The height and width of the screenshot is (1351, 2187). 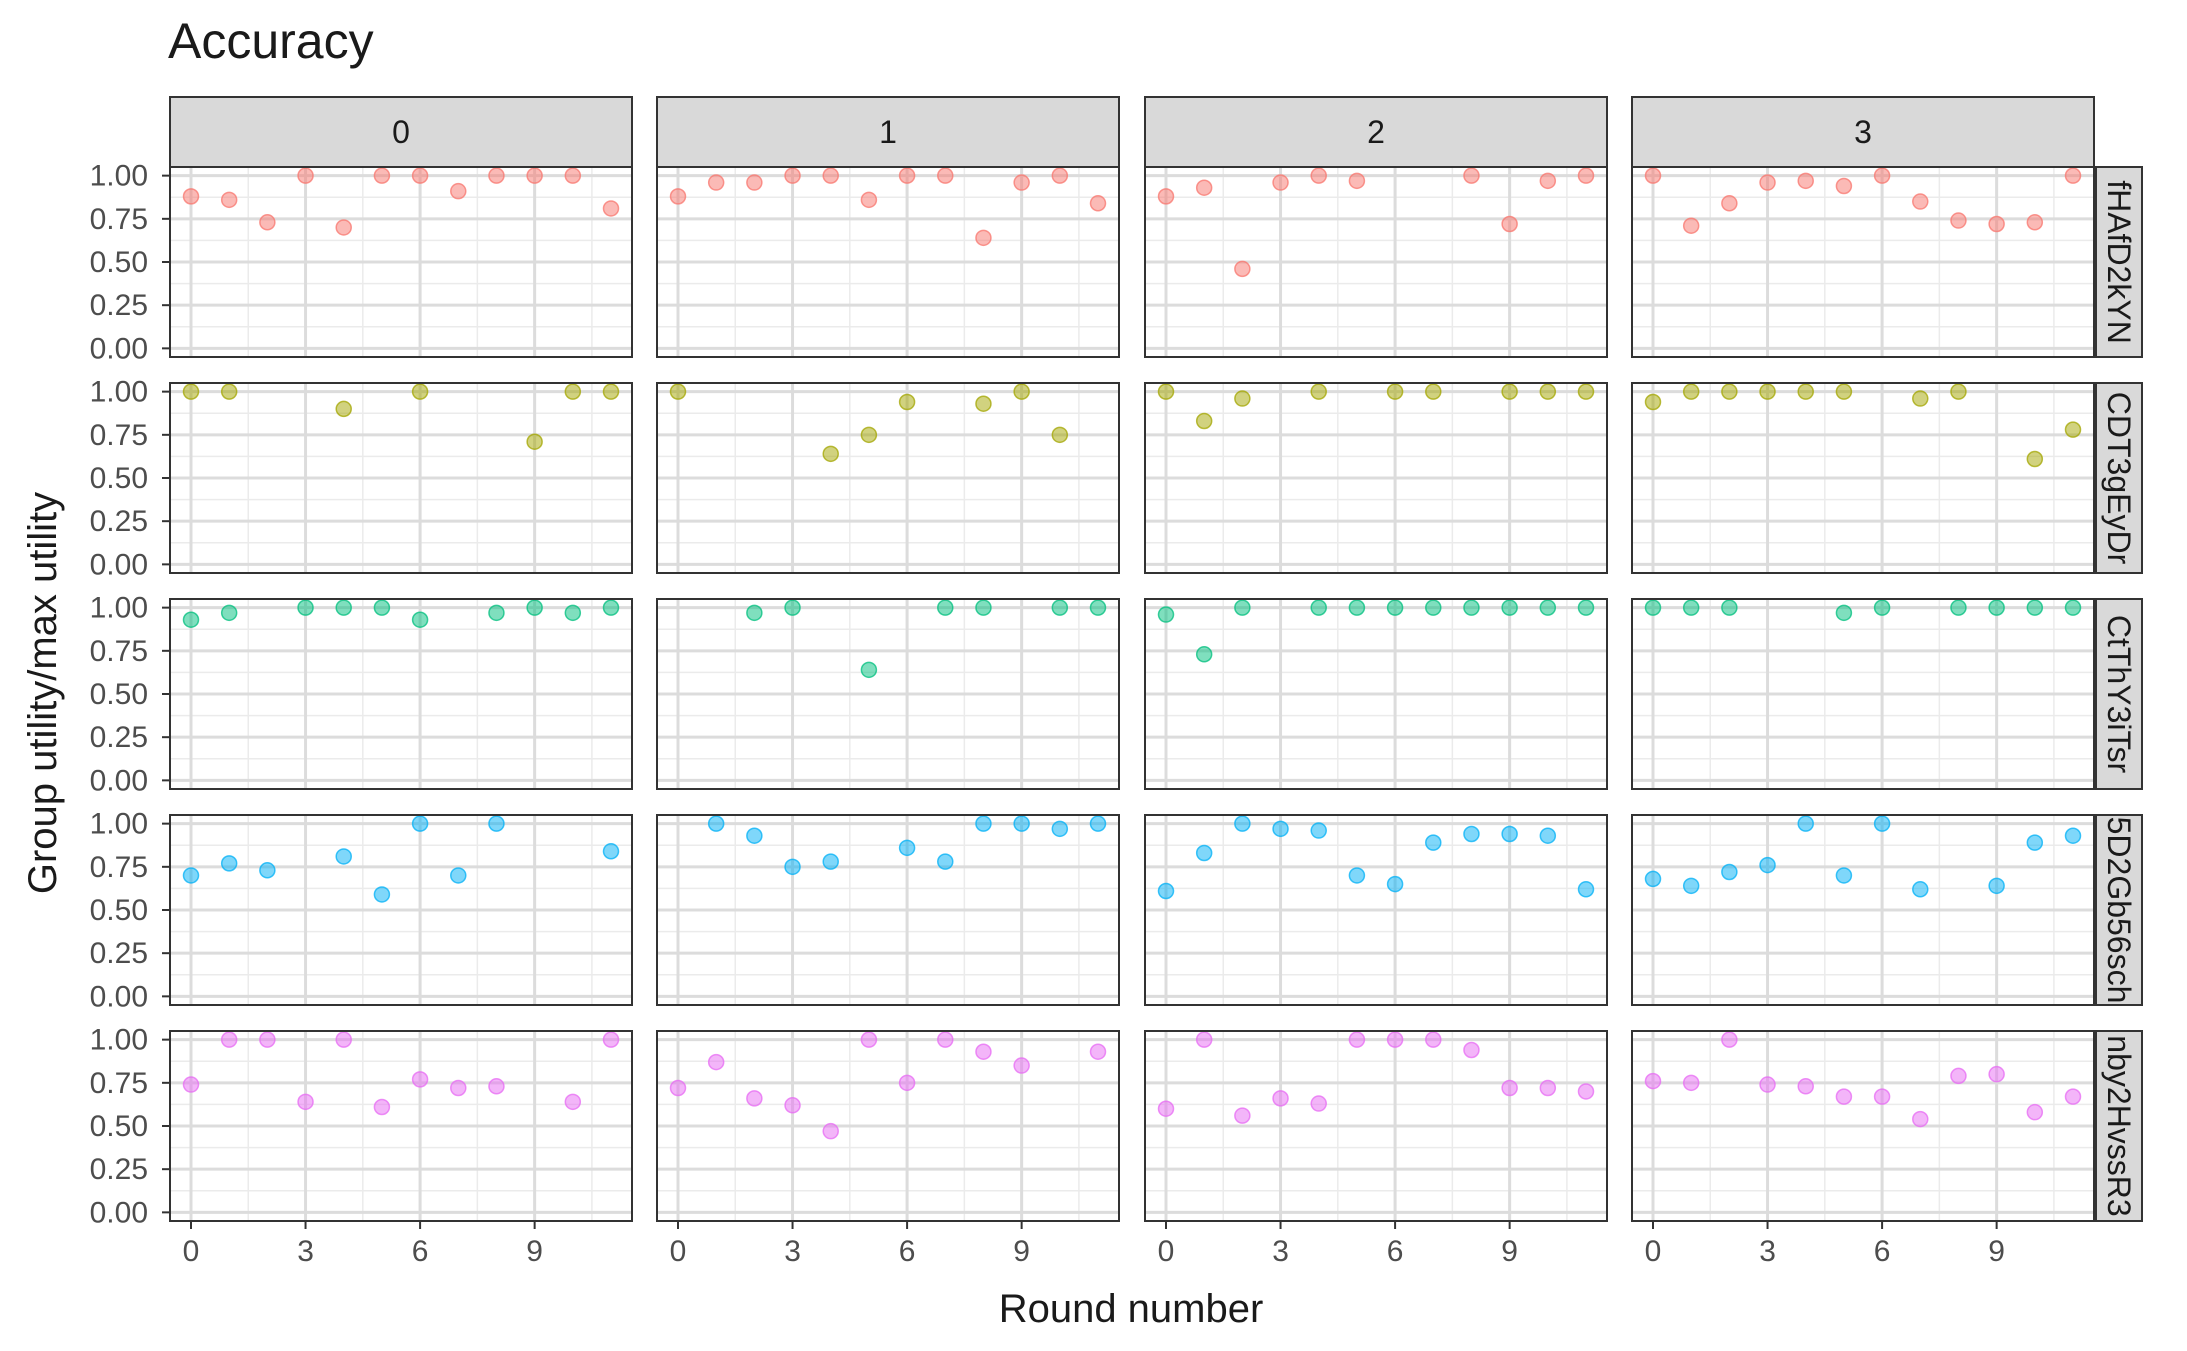 What do you see at coordinates (534, 1251) in the screenshot?
I see `x-tick-label: 9` at bounding box center [534, 1251].